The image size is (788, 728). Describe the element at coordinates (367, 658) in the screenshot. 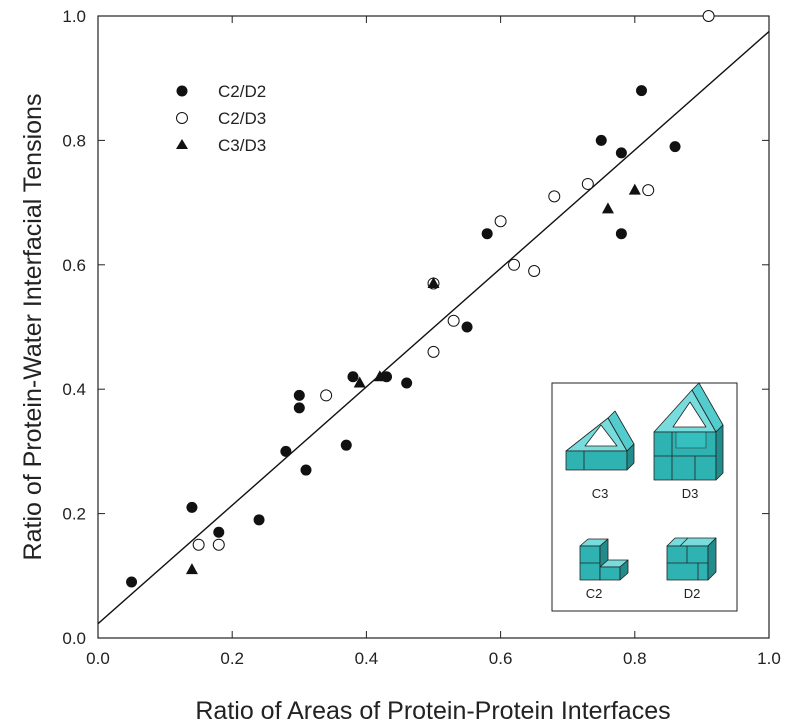

I see `x-tick-label: 0.4` at that location.